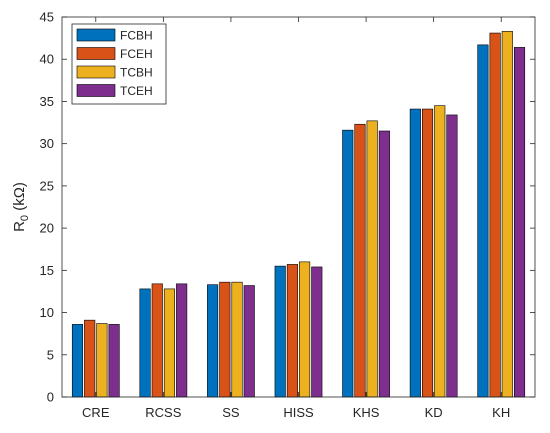  What do you see at coordinates (47, 143) in the screenshot?
I see `y-tick-label: 30` at bounding box center [47, 143].